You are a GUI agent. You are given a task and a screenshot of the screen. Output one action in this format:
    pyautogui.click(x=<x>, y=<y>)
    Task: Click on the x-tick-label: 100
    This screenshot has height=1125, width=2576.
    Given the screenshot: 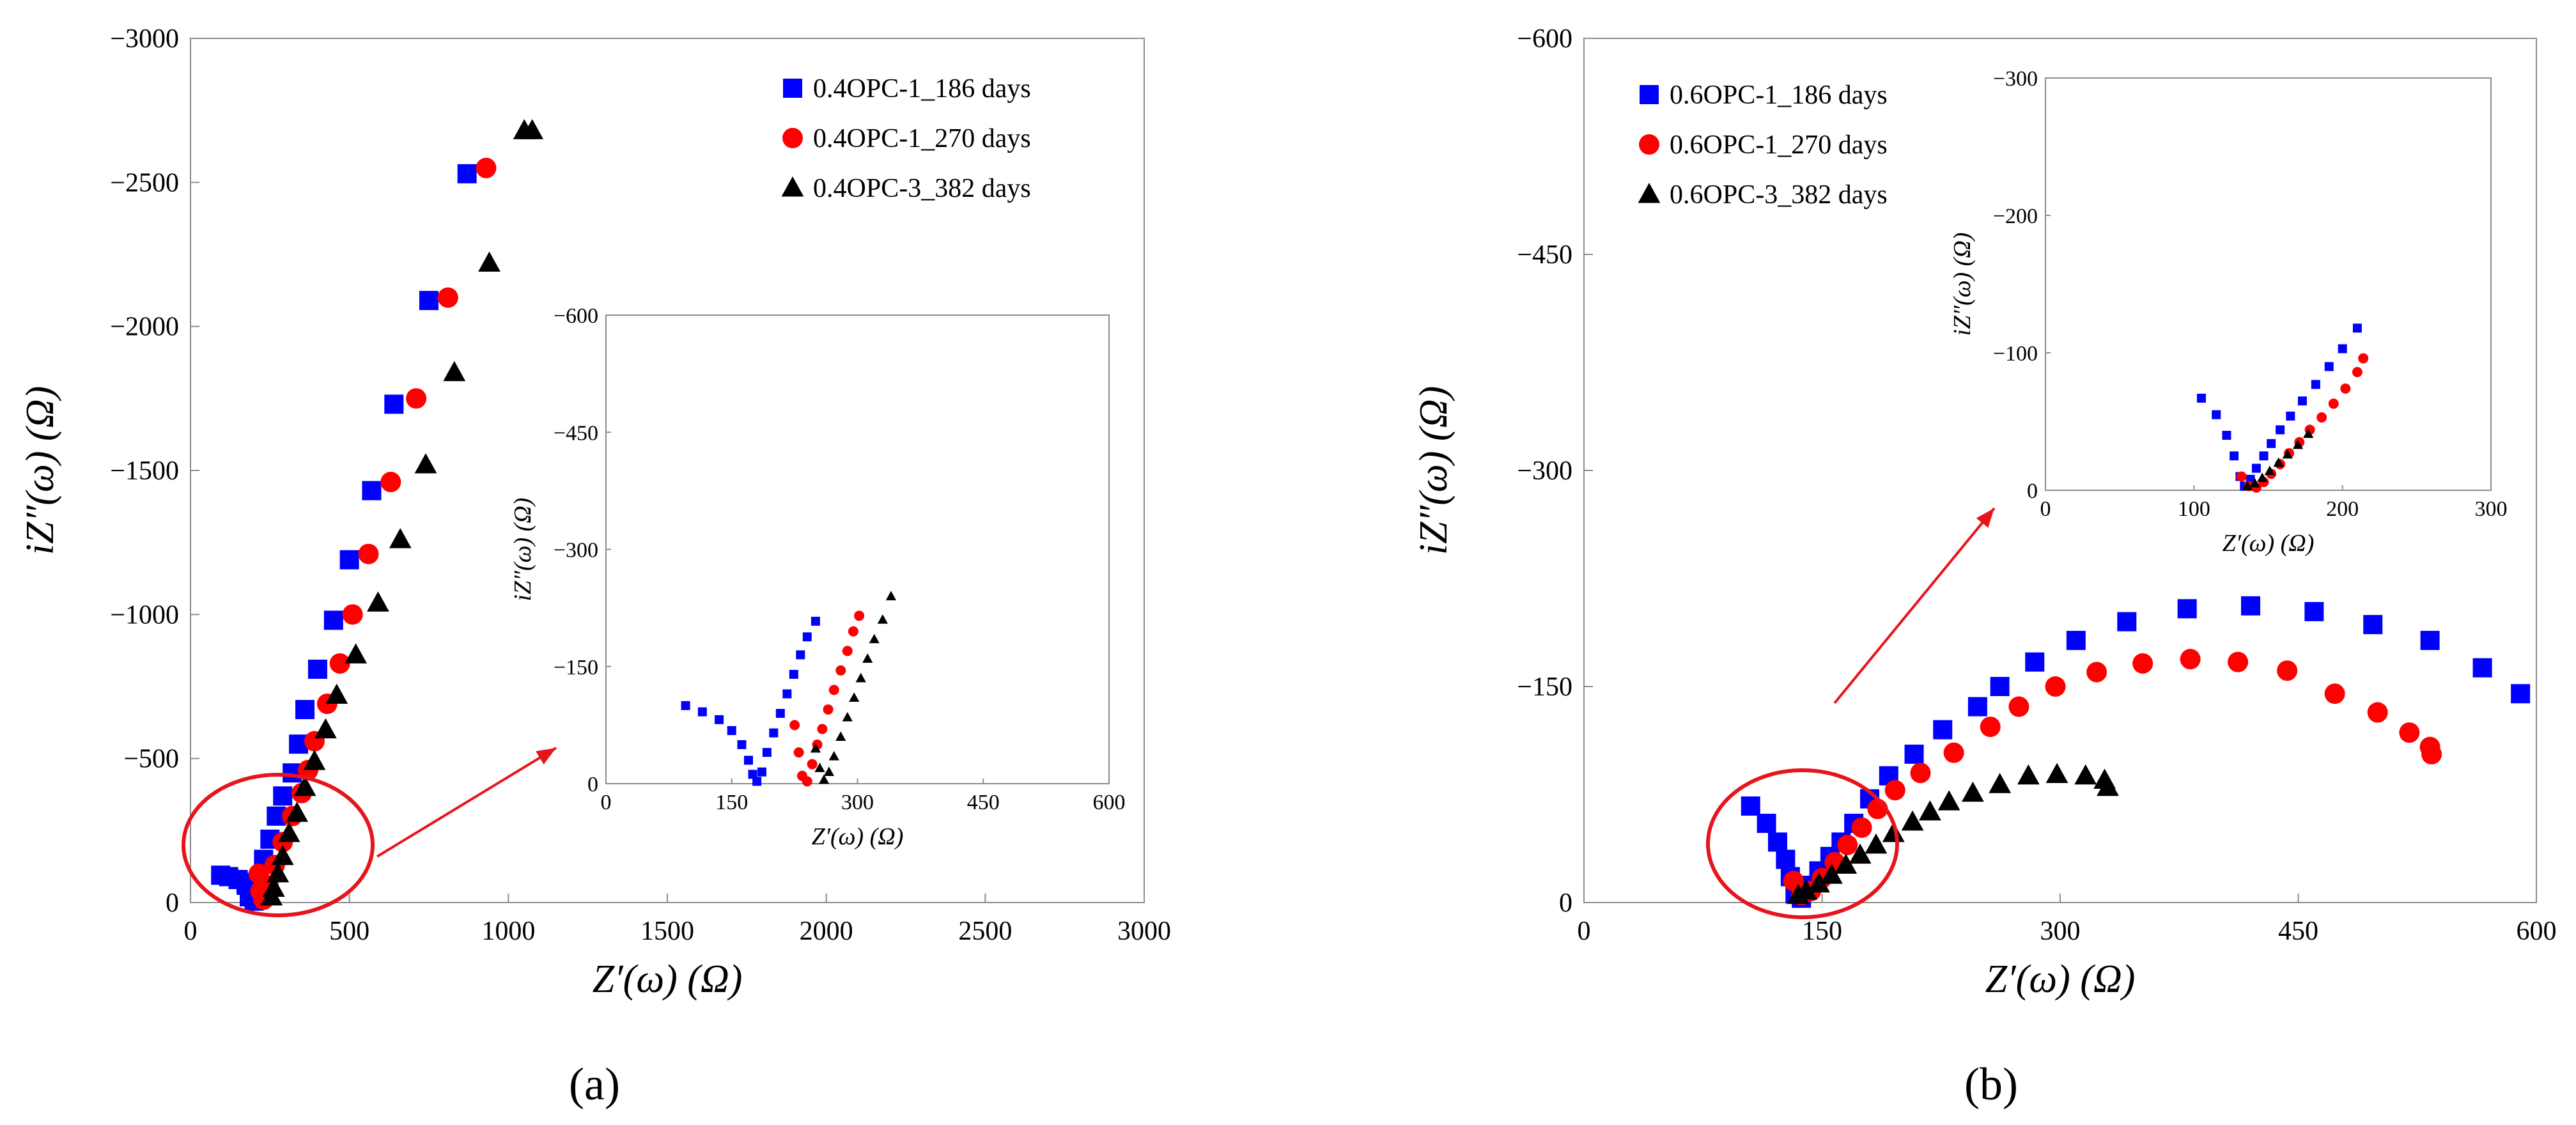 What is the action you would take?
    pyautogui.click(x=2194, y=509)
    